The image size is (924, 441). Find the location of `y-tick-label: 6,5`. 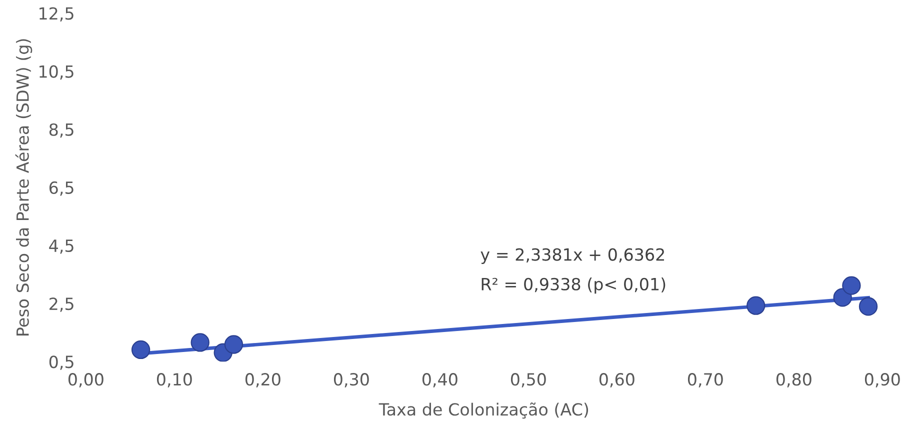

y-tick-label: 6,5 is located at coordinates (61, 188).